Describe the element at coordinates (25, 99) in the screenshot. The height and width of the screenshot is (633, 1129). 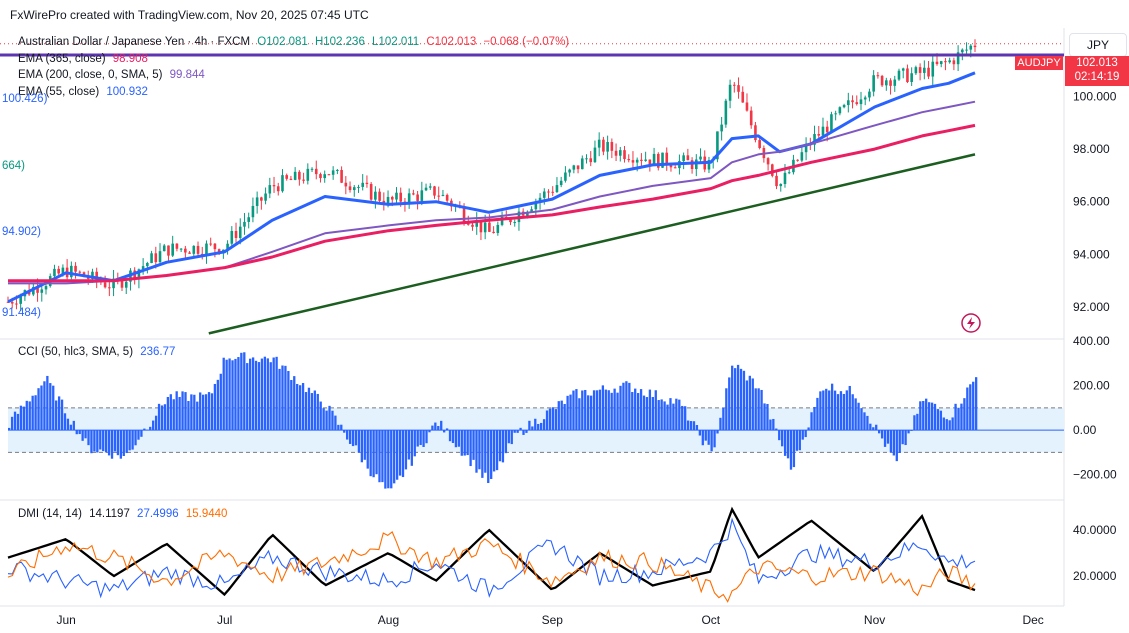
I see `edge-label-a: 100.426)` at that location.